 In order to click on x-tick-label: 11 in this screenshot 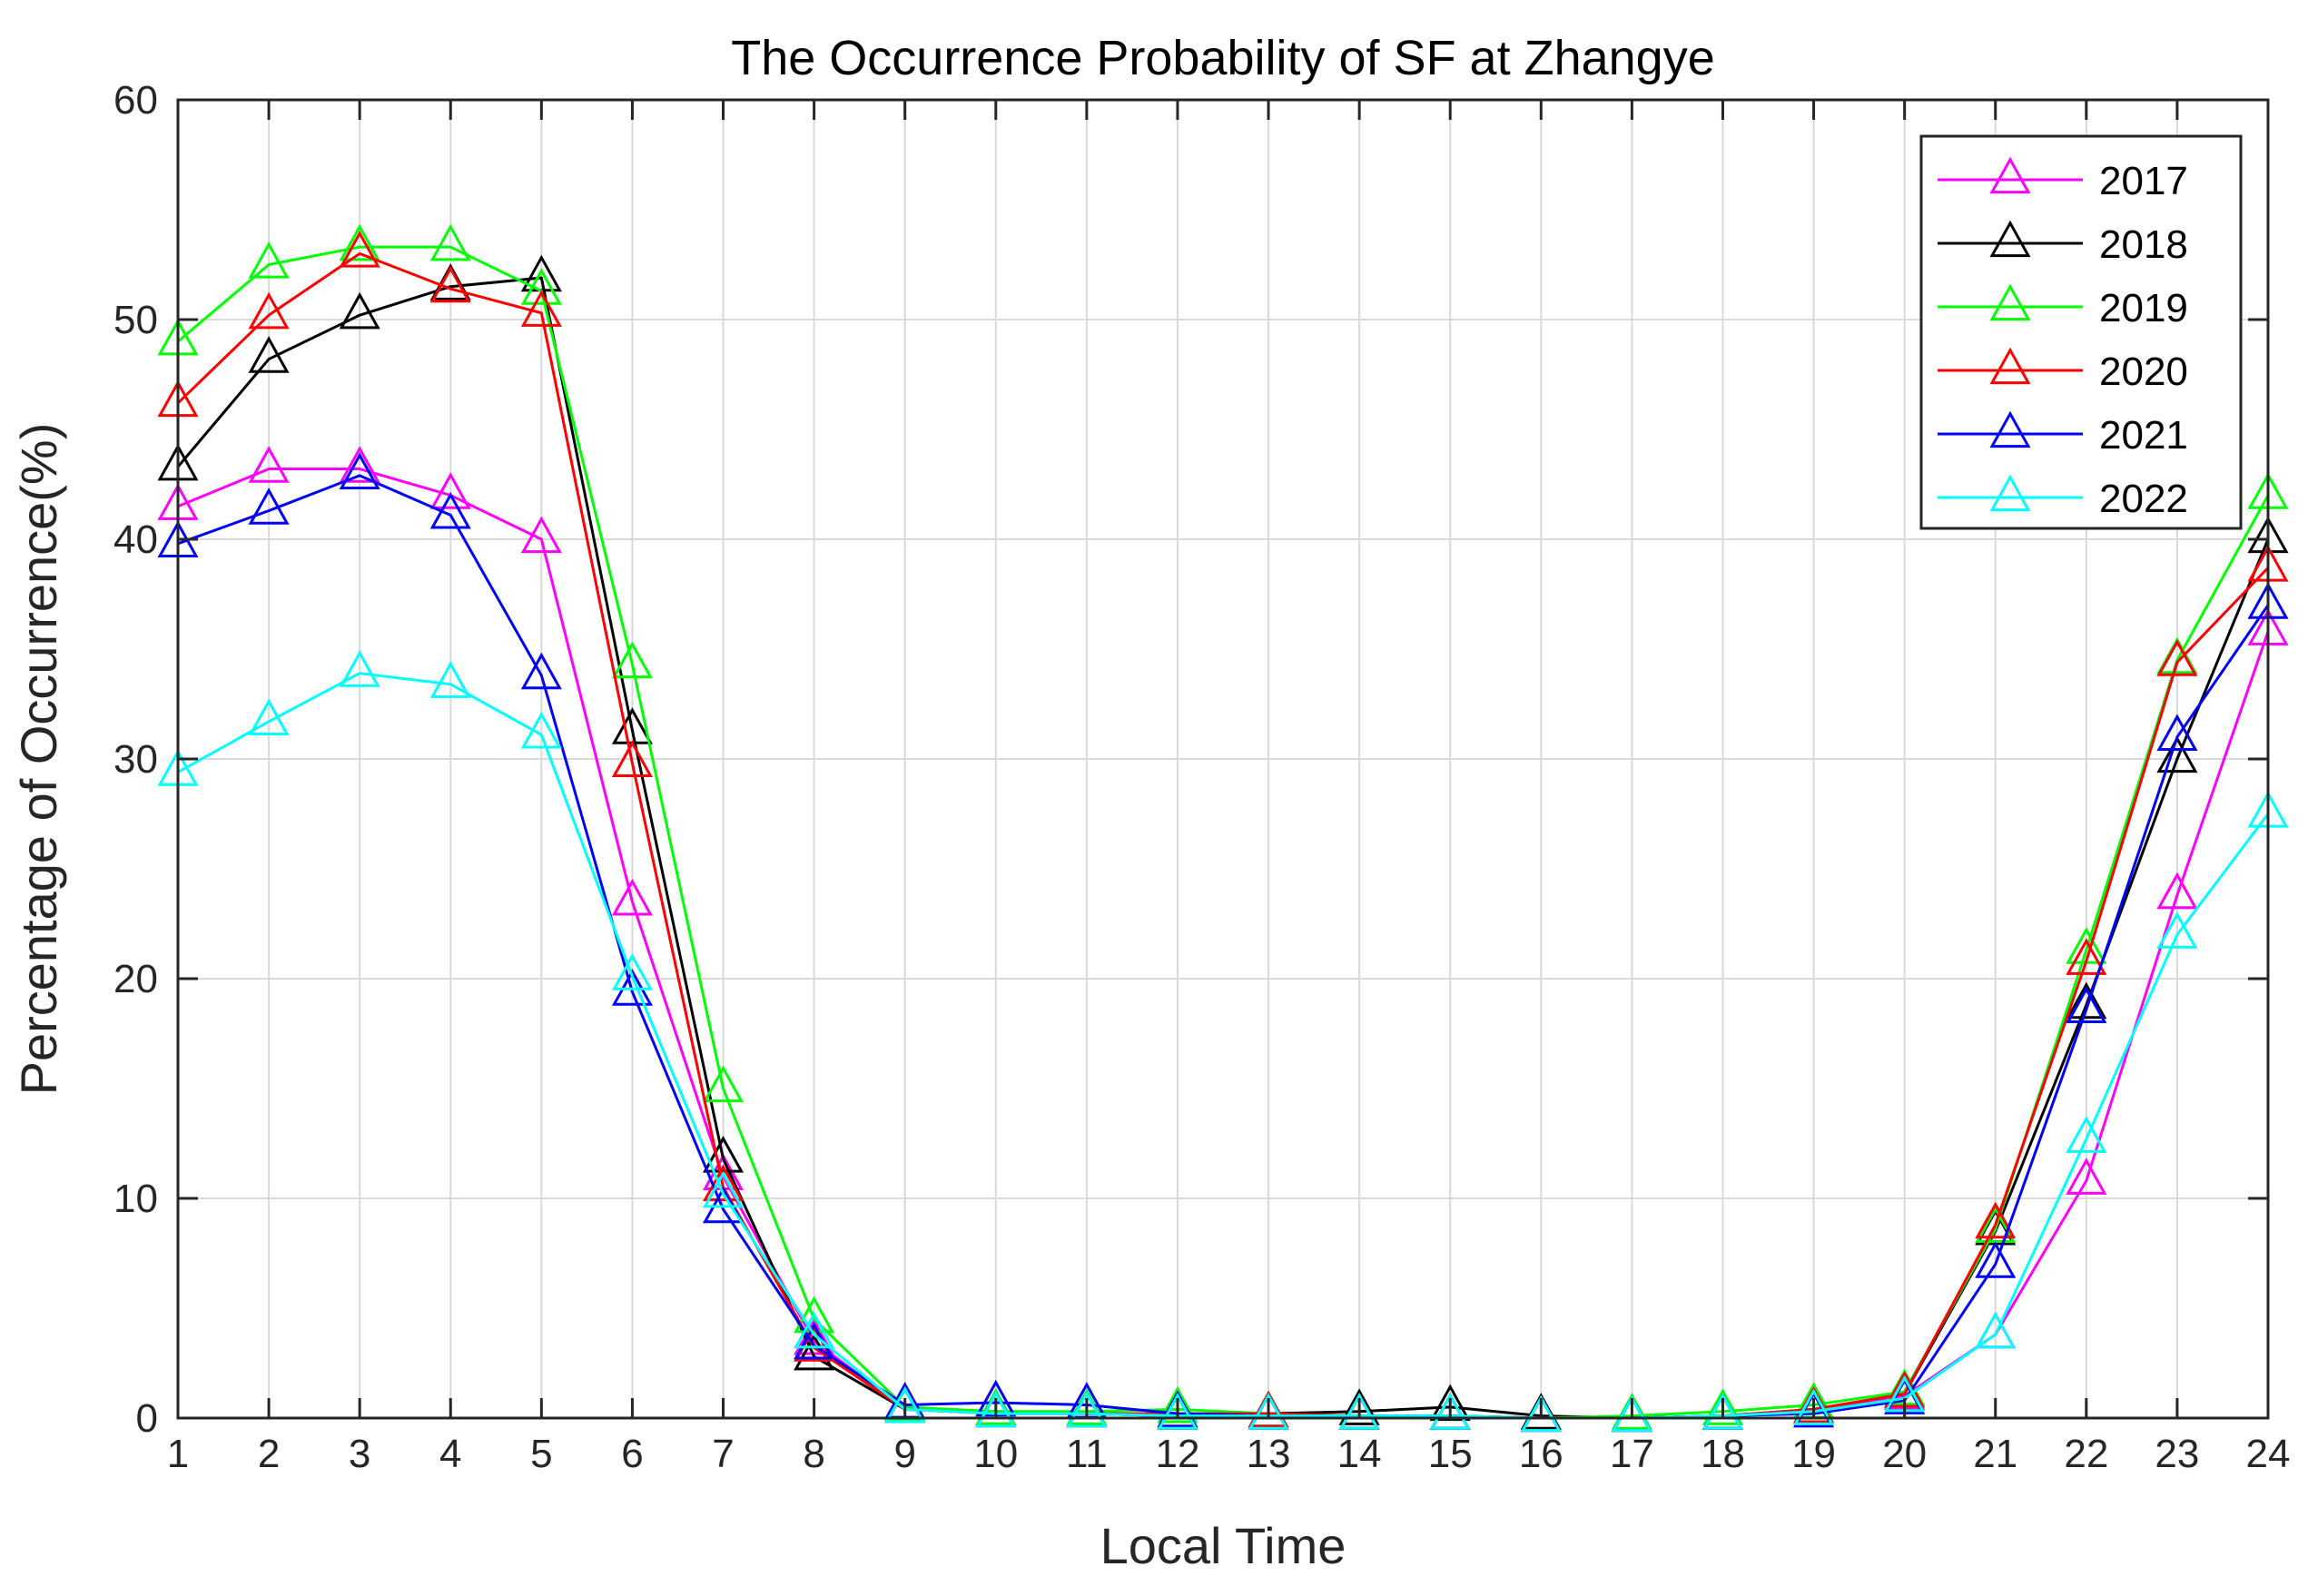, I will do `click(1087, 1454)`.